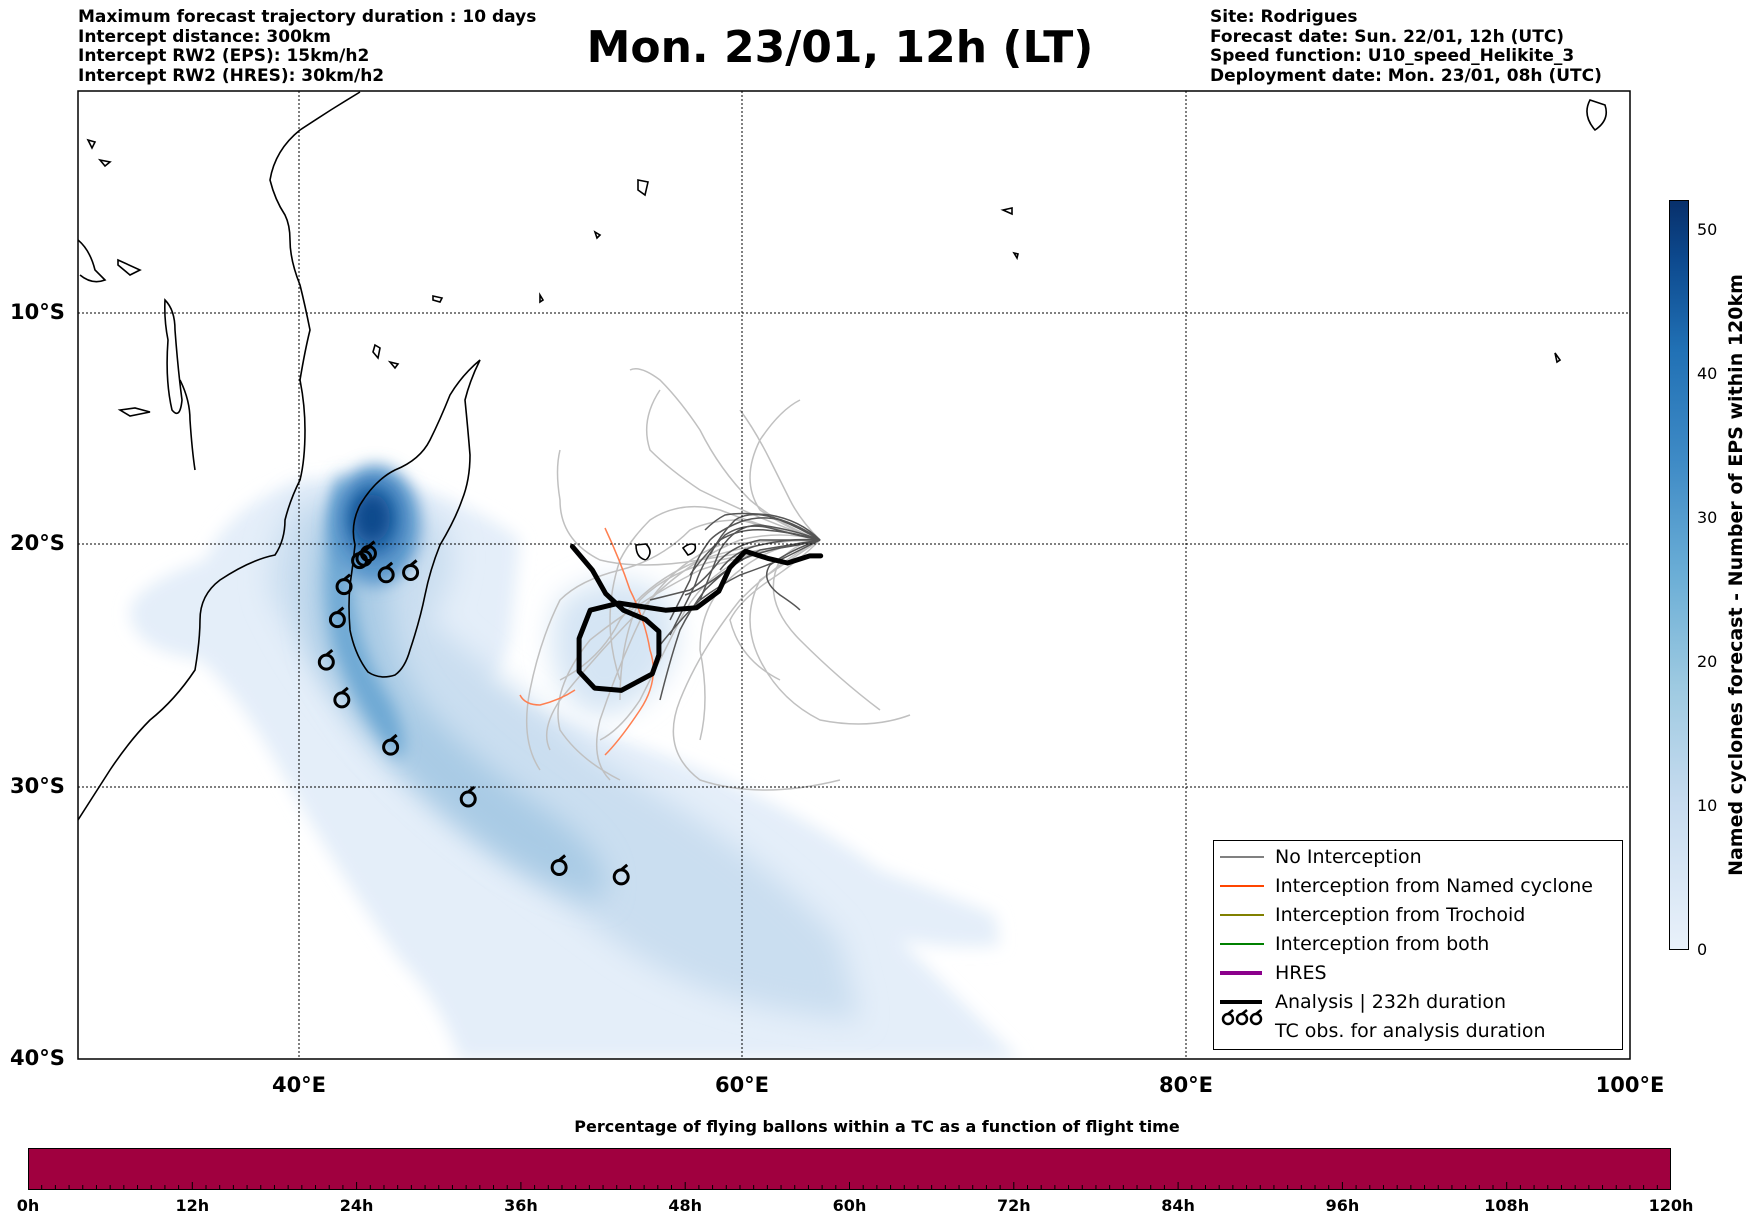 The image size is (1754, 1223). I want to click on colorbar-tick: 0, so click(1702, 949).